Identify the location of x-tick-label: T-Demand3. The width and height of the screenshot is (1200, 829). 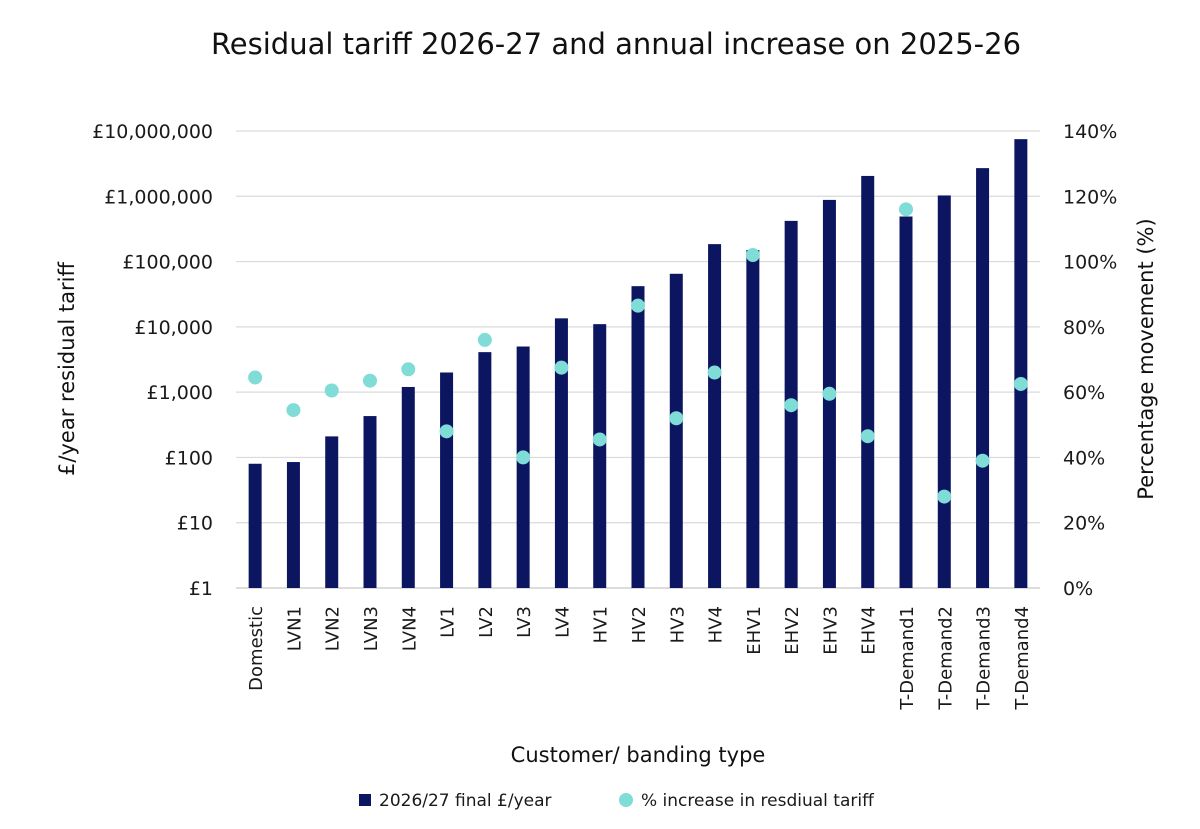
(984, 658).